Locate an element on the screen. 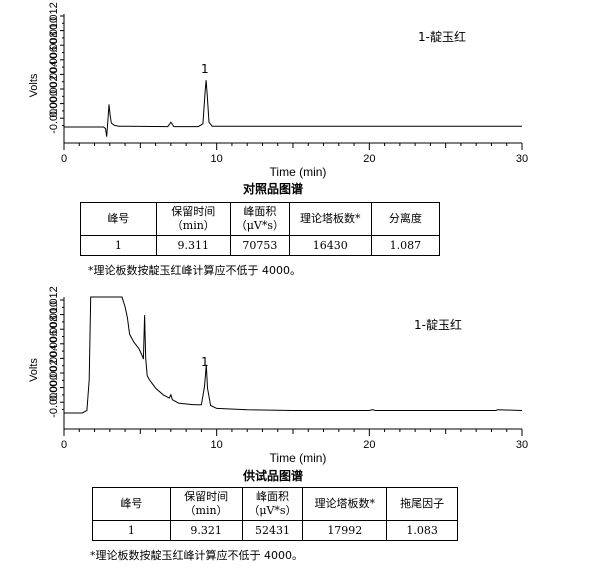  peak-label-bottom: 1 is located at coordinates (205, 362).